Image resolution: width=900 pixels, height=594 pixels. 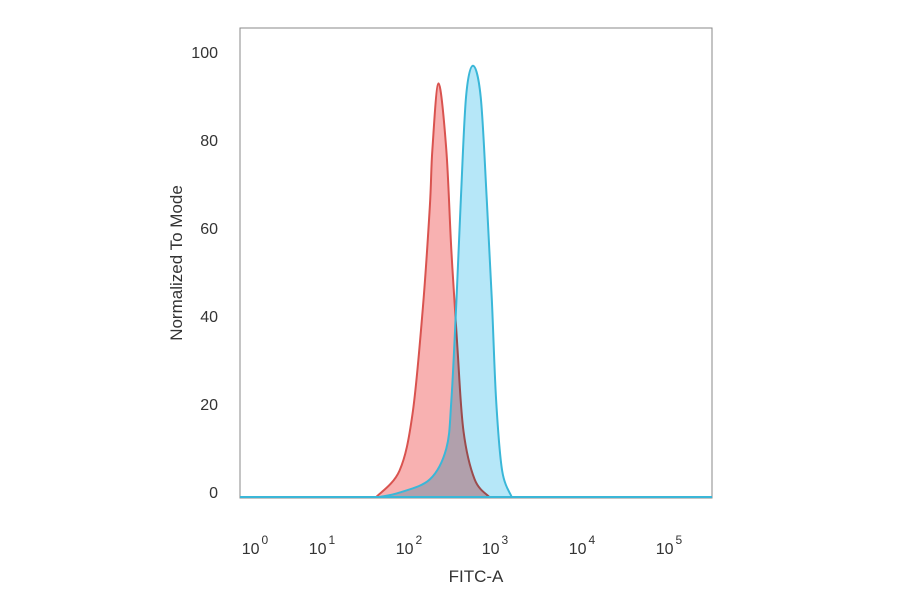 What do you see at coordinates (495, 545) in the screenshot?
I see `x-tick-label: 10³` at bounding box center [495, 545].